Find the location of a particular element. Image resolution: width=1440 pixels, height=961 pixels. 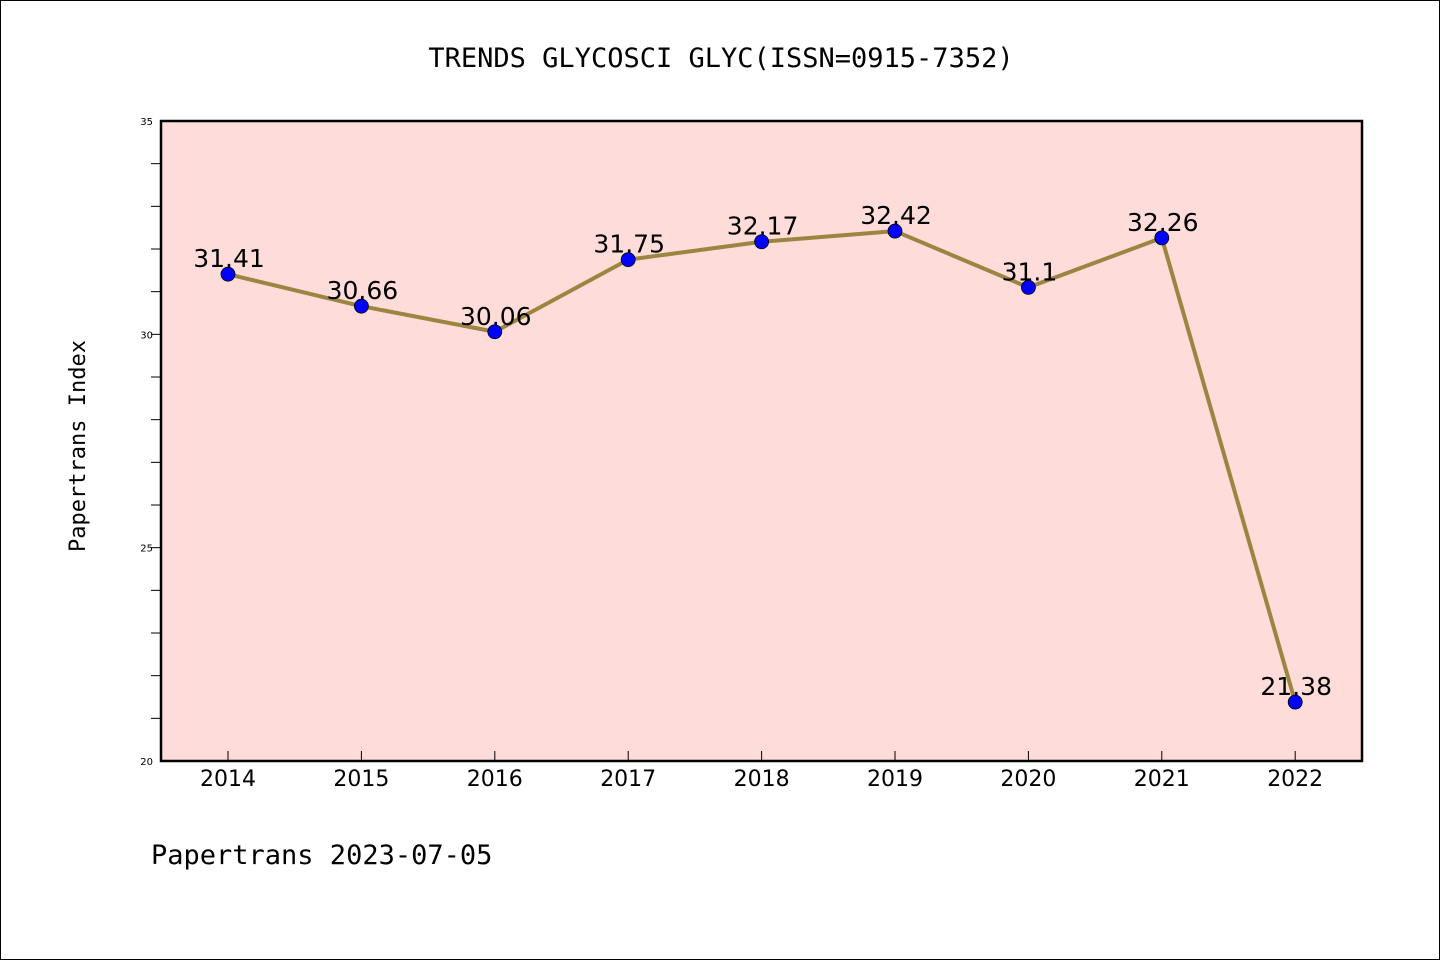

data-label: 31.75 is located at coordinates (629, 244).